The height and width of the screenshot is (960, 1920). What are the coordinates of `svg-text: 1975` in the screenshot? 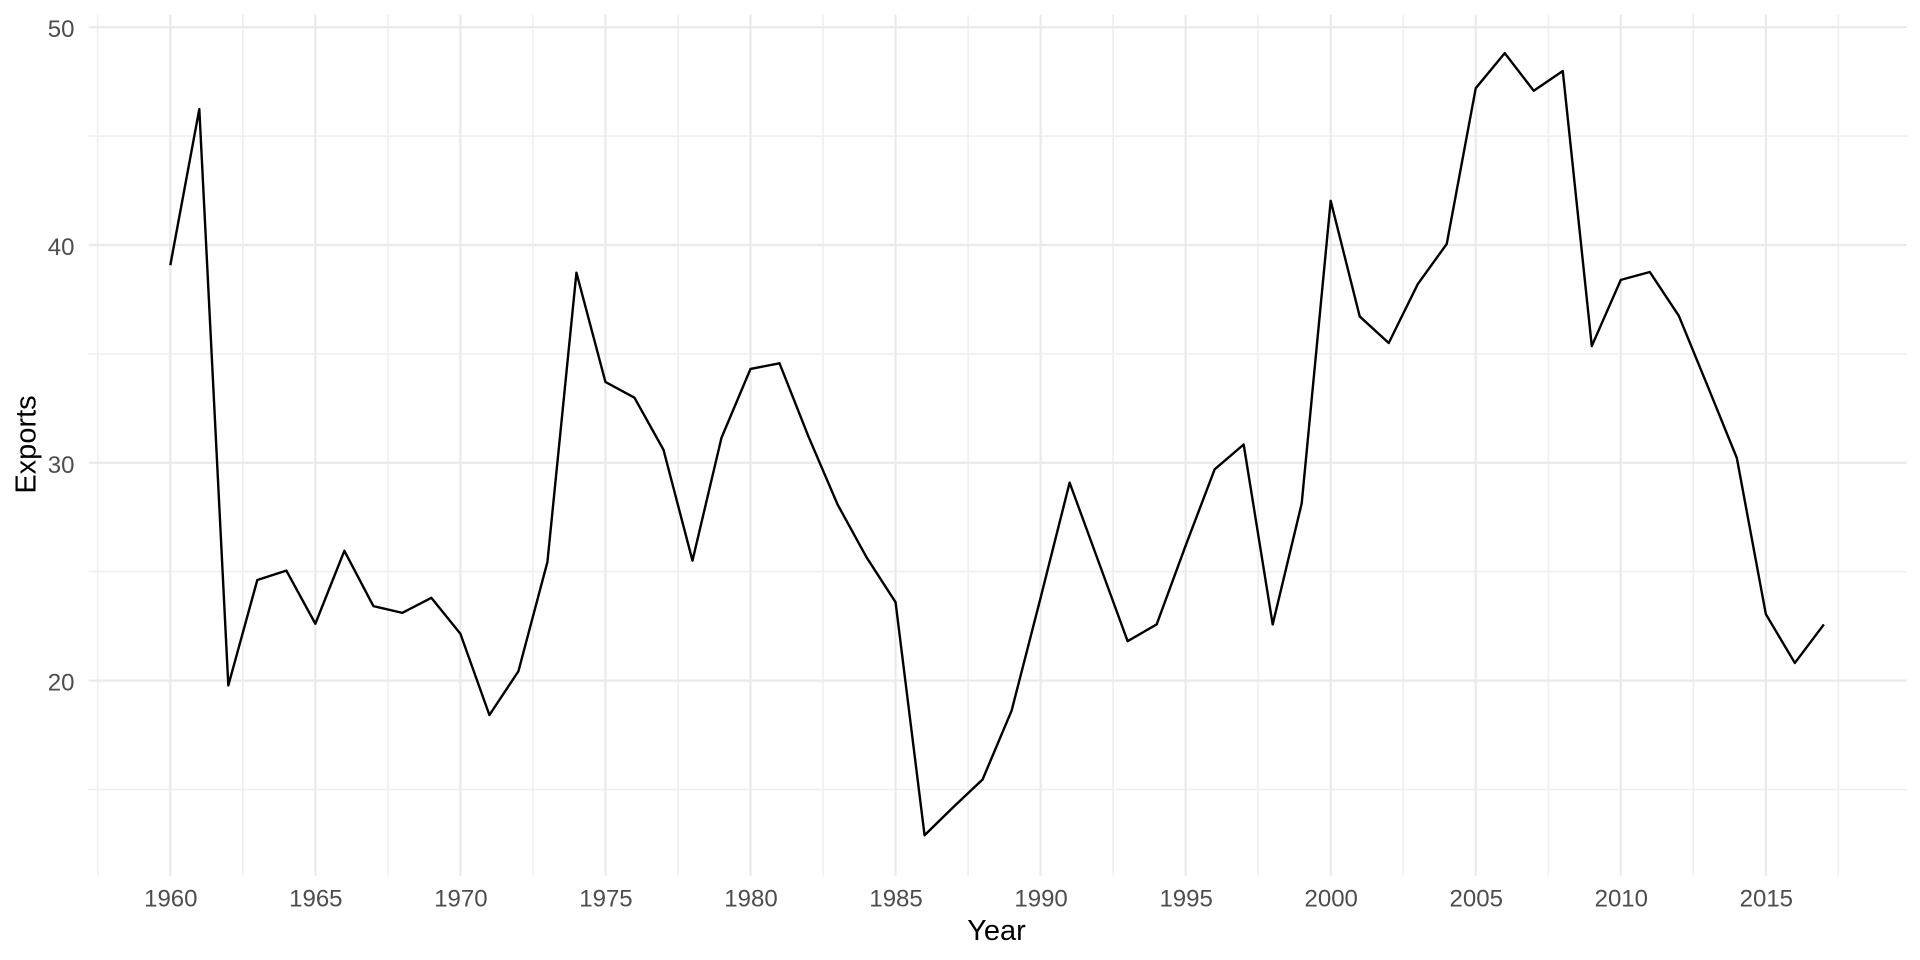 It's located at (605, 899).